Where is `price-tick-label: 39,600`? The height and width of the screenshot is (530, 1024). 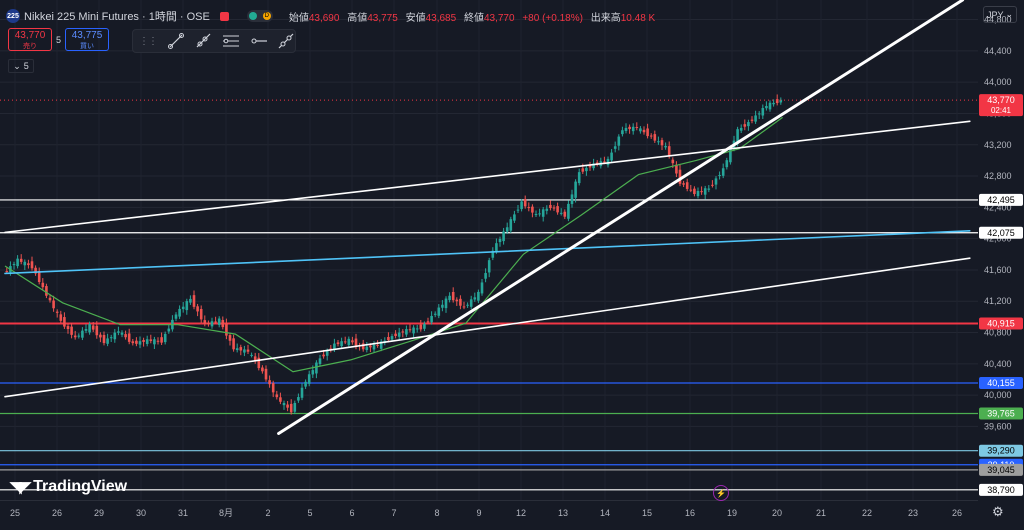 price-tick-label: 39,600 is located at coordinates (998, 426).